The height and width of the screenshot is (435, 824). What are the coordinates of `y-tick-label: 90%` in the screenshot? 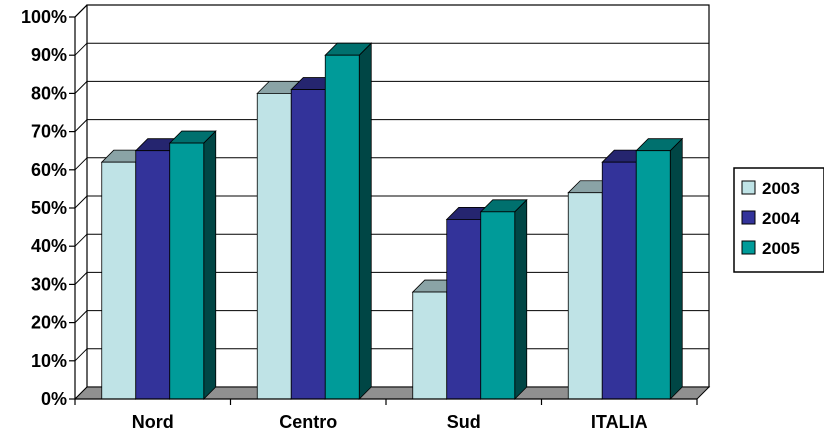 It's located at (49, 55).